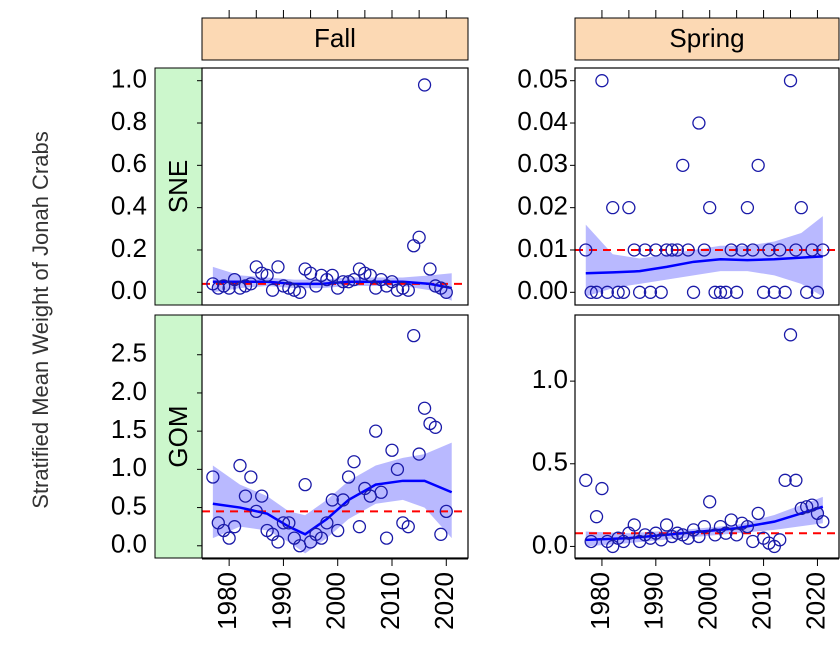  What do you see at coordinates (600, 601) in the screenshot?
I see `x-tick-label: 1980` at bounding box center [600, 601].